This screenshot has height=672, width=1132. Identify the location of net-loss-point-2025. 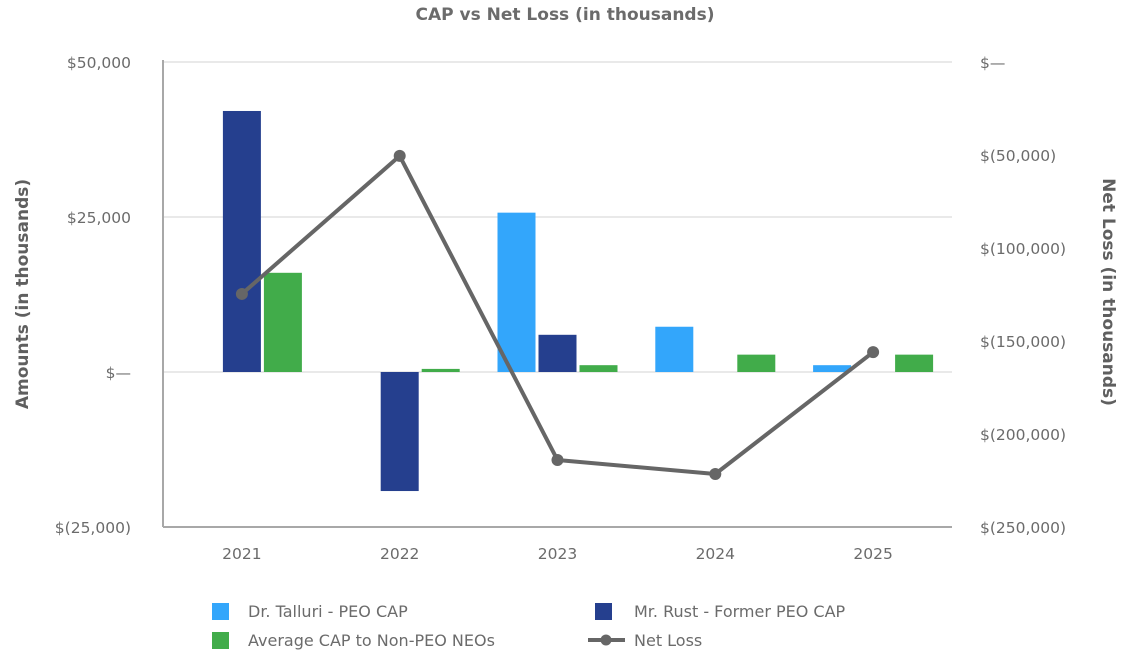
(873, 352).